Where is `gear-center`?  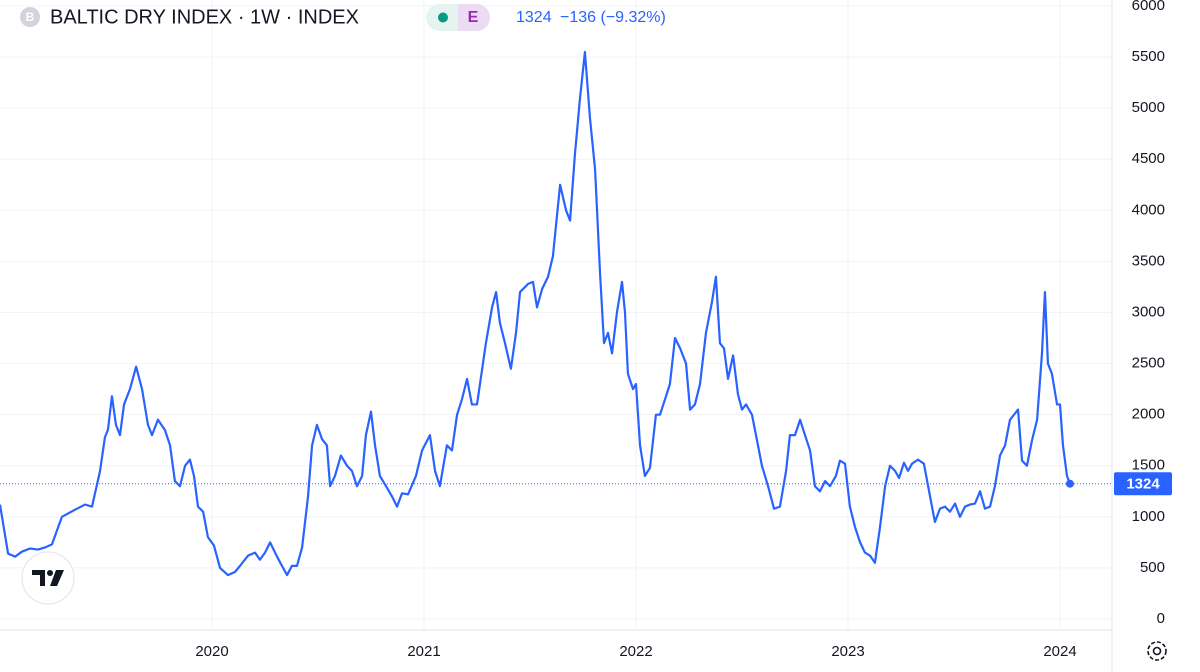 gear-center is located at coordinates (1157, 651).